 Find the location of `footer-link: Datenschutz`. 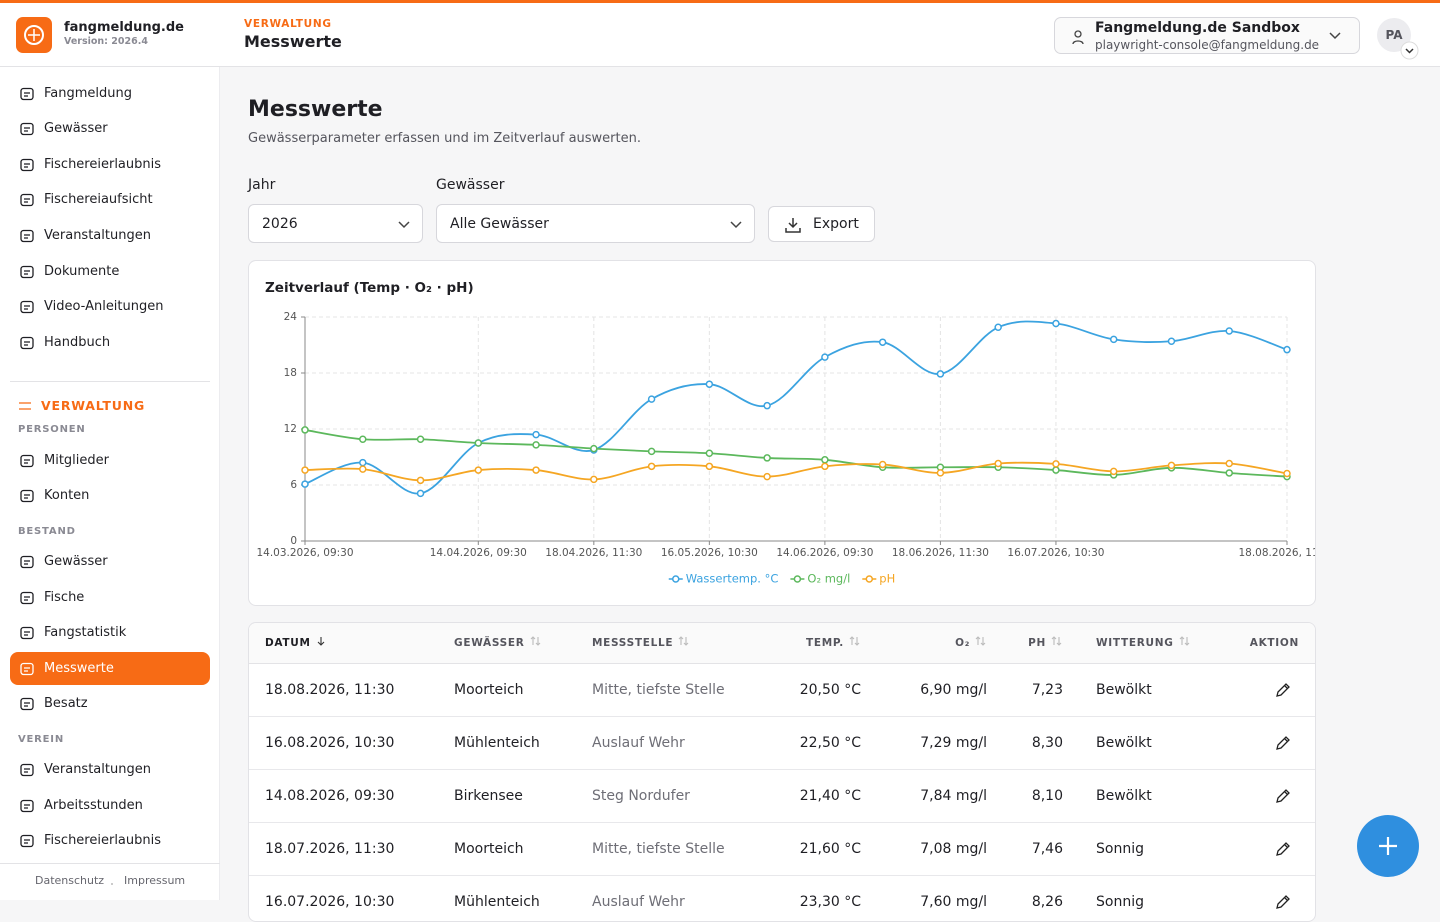

footer-link: Datenschutz is located at coordinates (70, 880).